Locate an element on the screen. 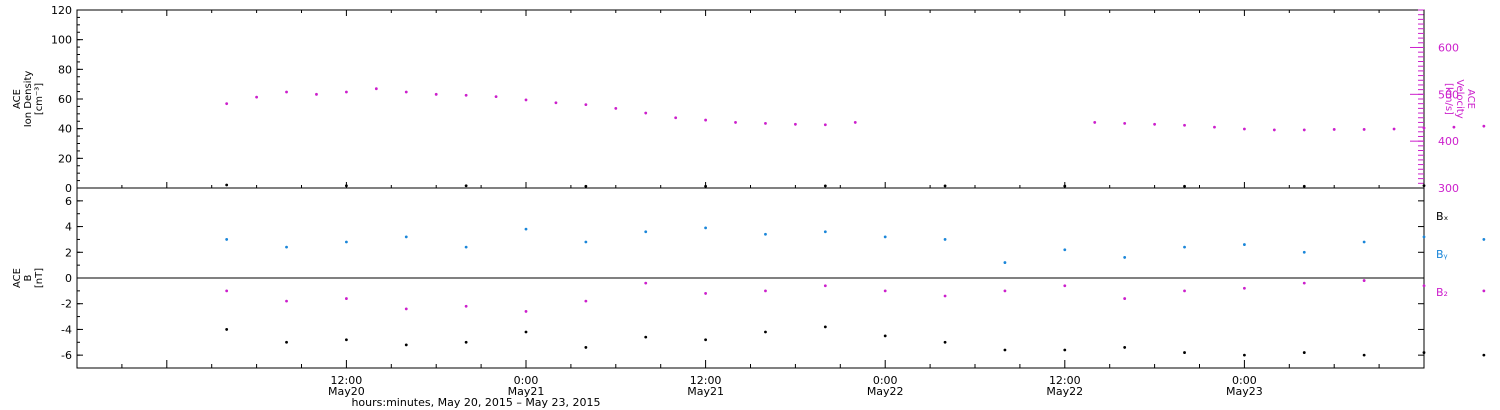  y-tick-label-b: -2 is located at coordinates (66, 304).